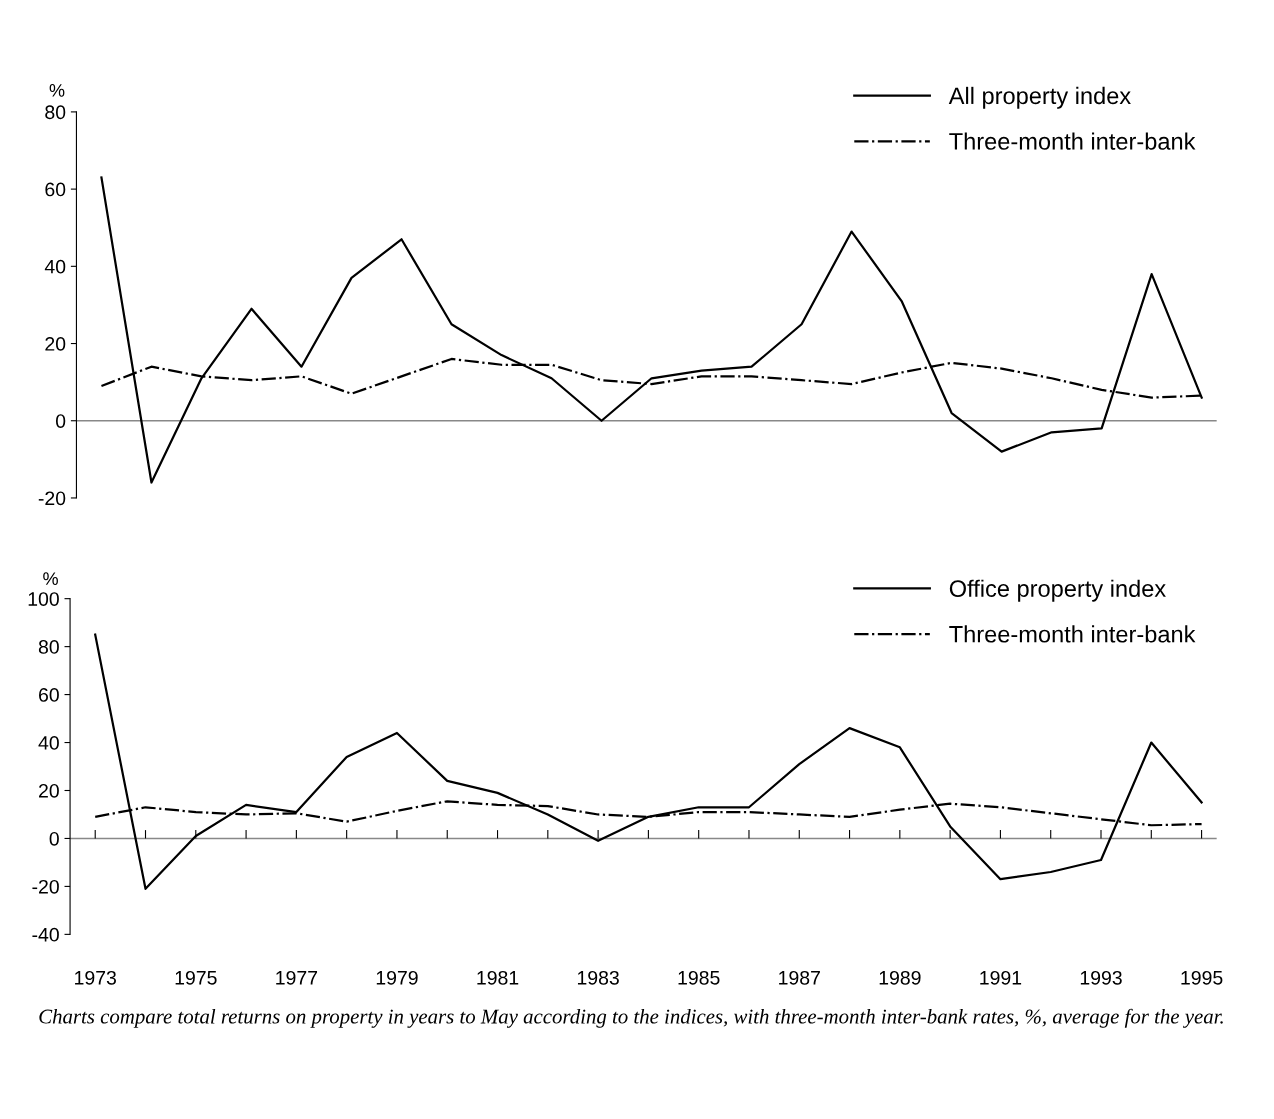  Describe the element at coordinates (699, 977) in the screenshot. I see `x-tick-label: 1985` at that location.